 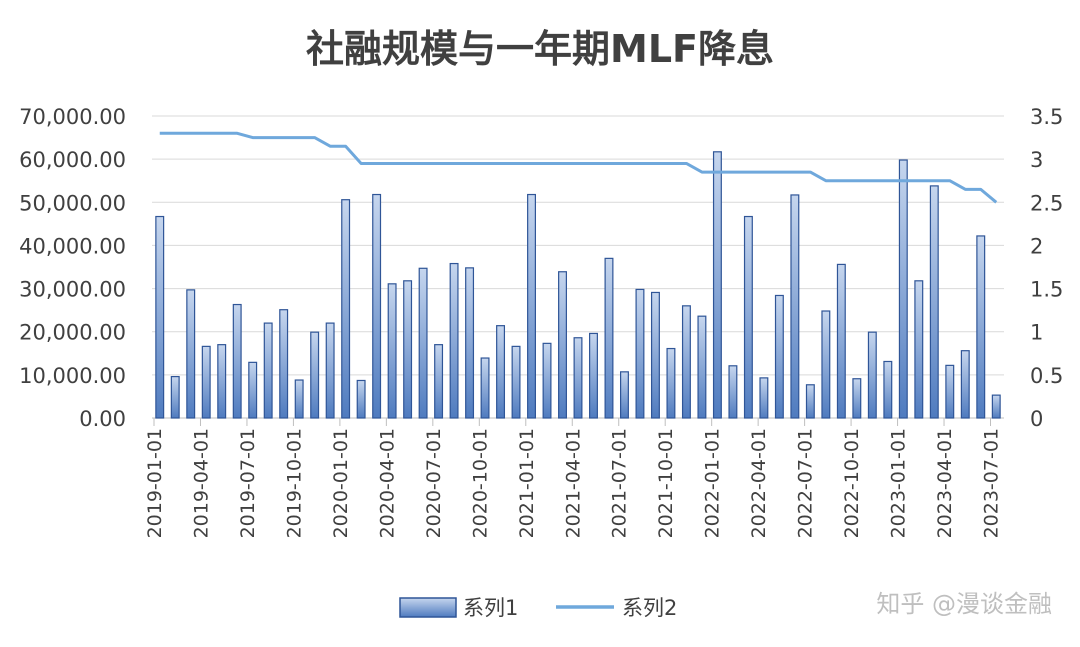 I want to click on y-right-tick-label: 0, so click(x=1036, y=419).